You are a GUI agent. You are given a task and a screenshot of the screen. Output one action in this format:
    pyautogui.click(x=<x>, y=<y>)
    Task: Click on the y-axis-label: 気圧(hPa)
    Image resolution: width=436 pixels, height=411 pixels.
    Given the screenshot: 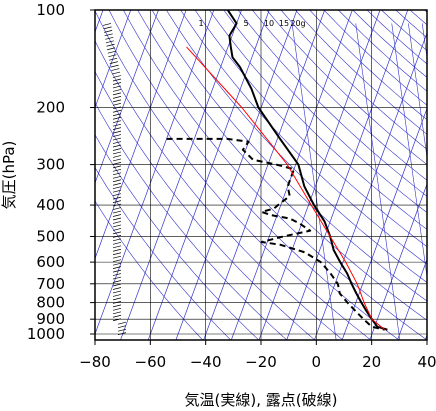 What is the action you would take?
    pyautogui.click(x=9, y=175)
    